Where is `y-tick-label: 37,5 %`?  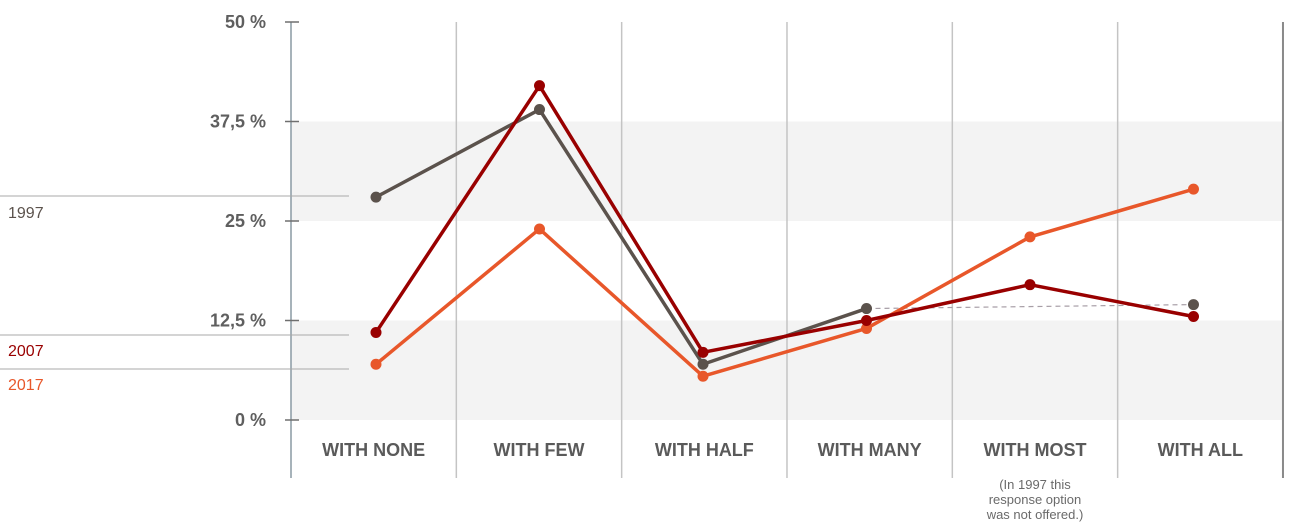
y-tick-label: 37,5 % is located at coordinates (238, 122).